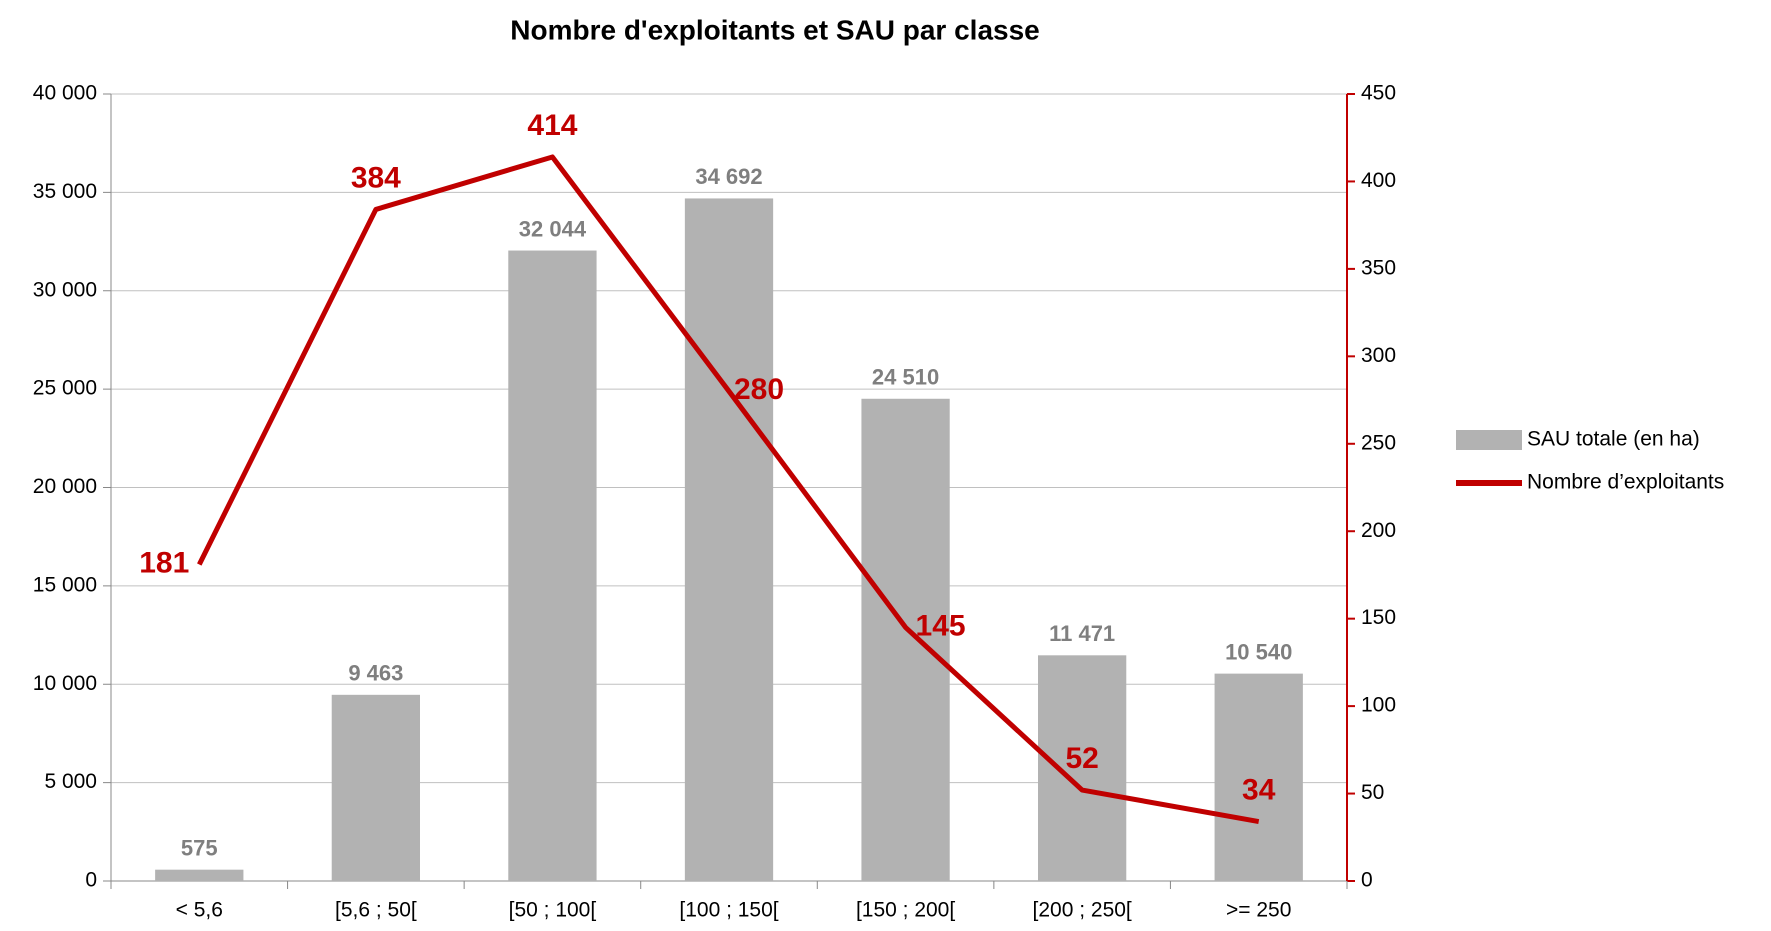 The image size is (1771, 931). Describe the element at coordinates (1378, 355) in the screenshot. I see `y2-tick-label: 300` at that location.